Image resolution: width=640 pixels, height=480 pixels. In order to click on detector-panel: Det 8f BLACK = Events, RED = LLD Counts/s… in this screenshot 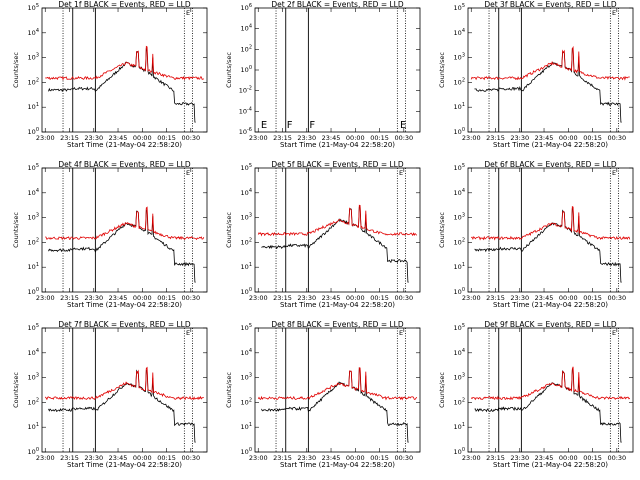, I will do `click(323, 394)`.